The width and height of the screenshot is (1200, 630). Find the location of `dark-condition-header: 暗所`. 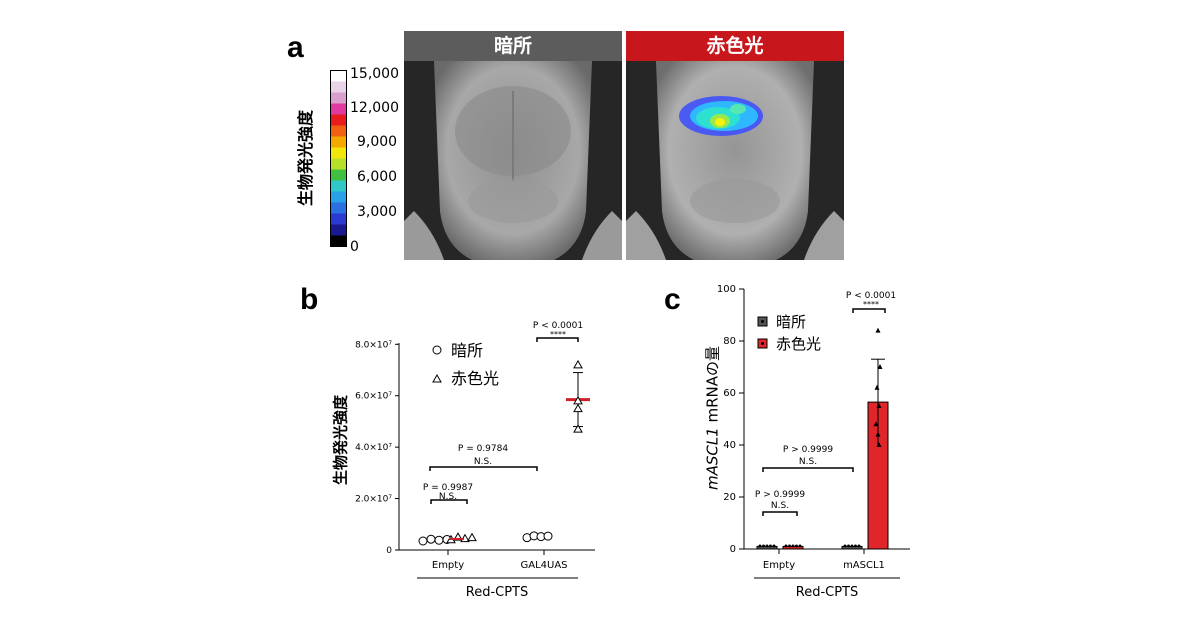

dark-condition-header: 暗所 is located at coordinates (513, 46).